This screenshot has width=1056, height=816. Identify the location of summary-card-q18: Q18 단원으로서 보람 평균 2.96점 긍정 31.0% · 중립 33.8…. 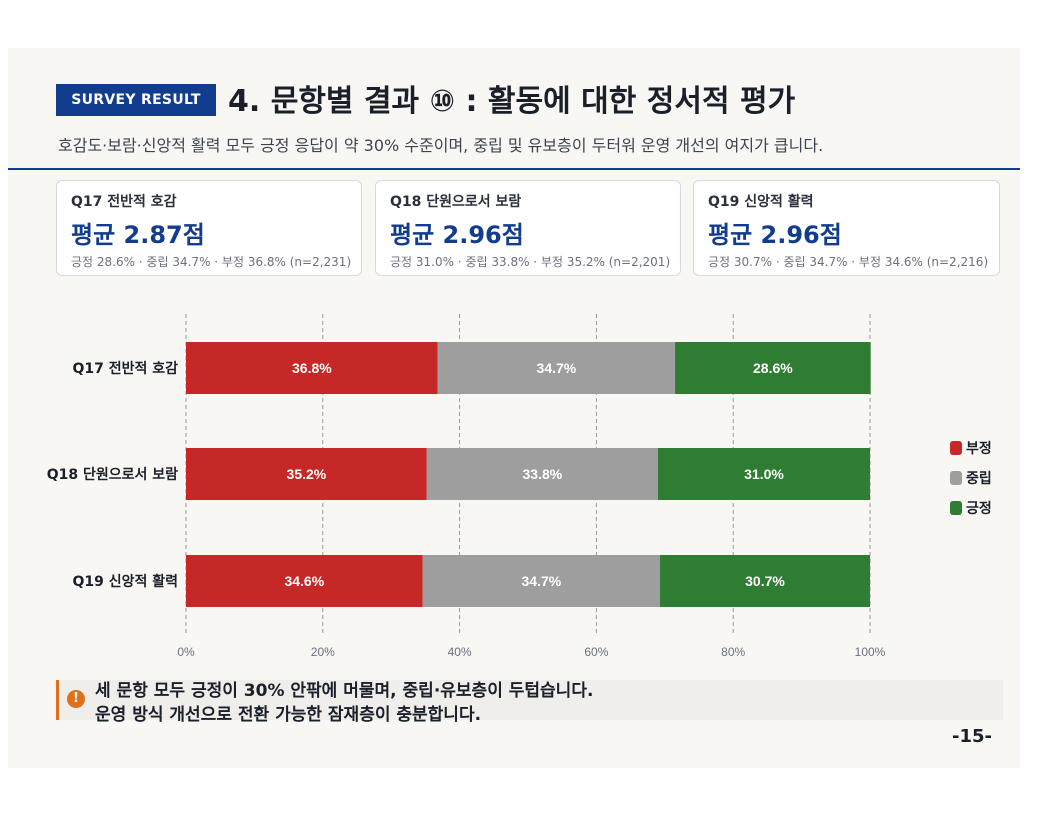
(528, 228).